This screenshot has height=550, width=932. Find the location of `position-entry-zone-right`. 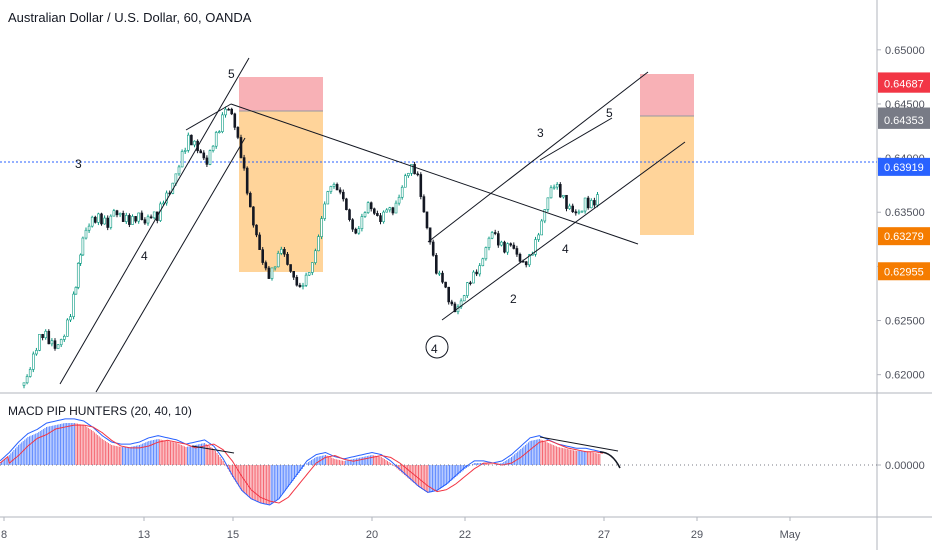

position-entry-zone-right is located at coordinates (667, 175).